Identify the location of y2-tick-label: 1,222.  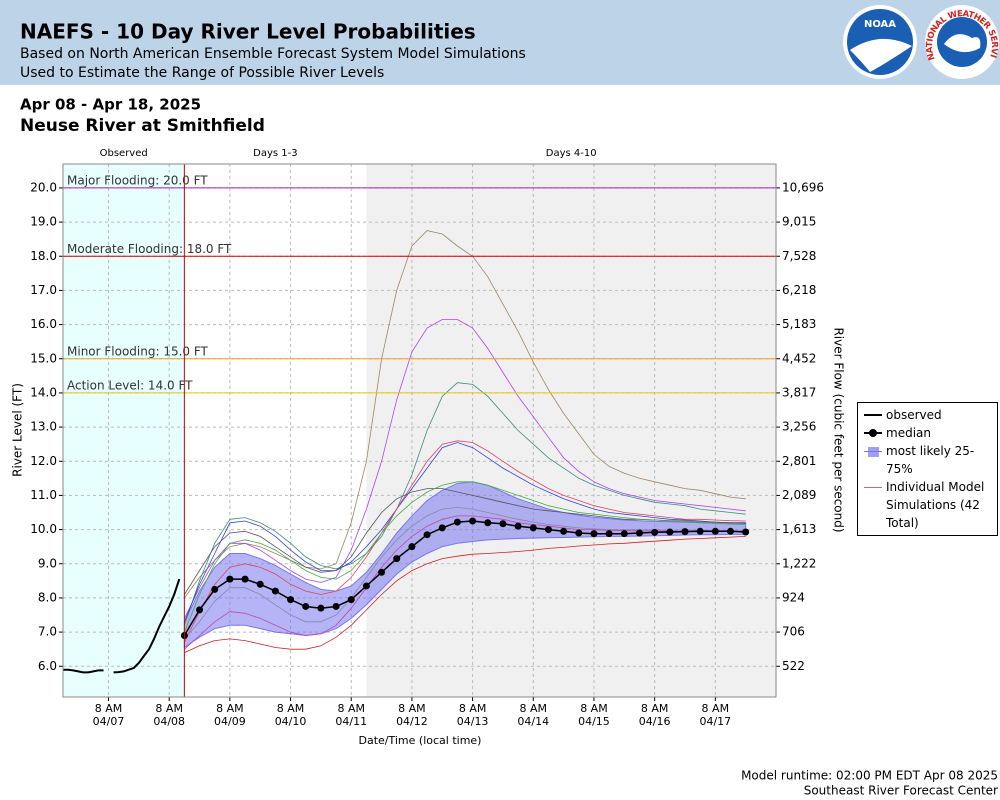
(799, 563).